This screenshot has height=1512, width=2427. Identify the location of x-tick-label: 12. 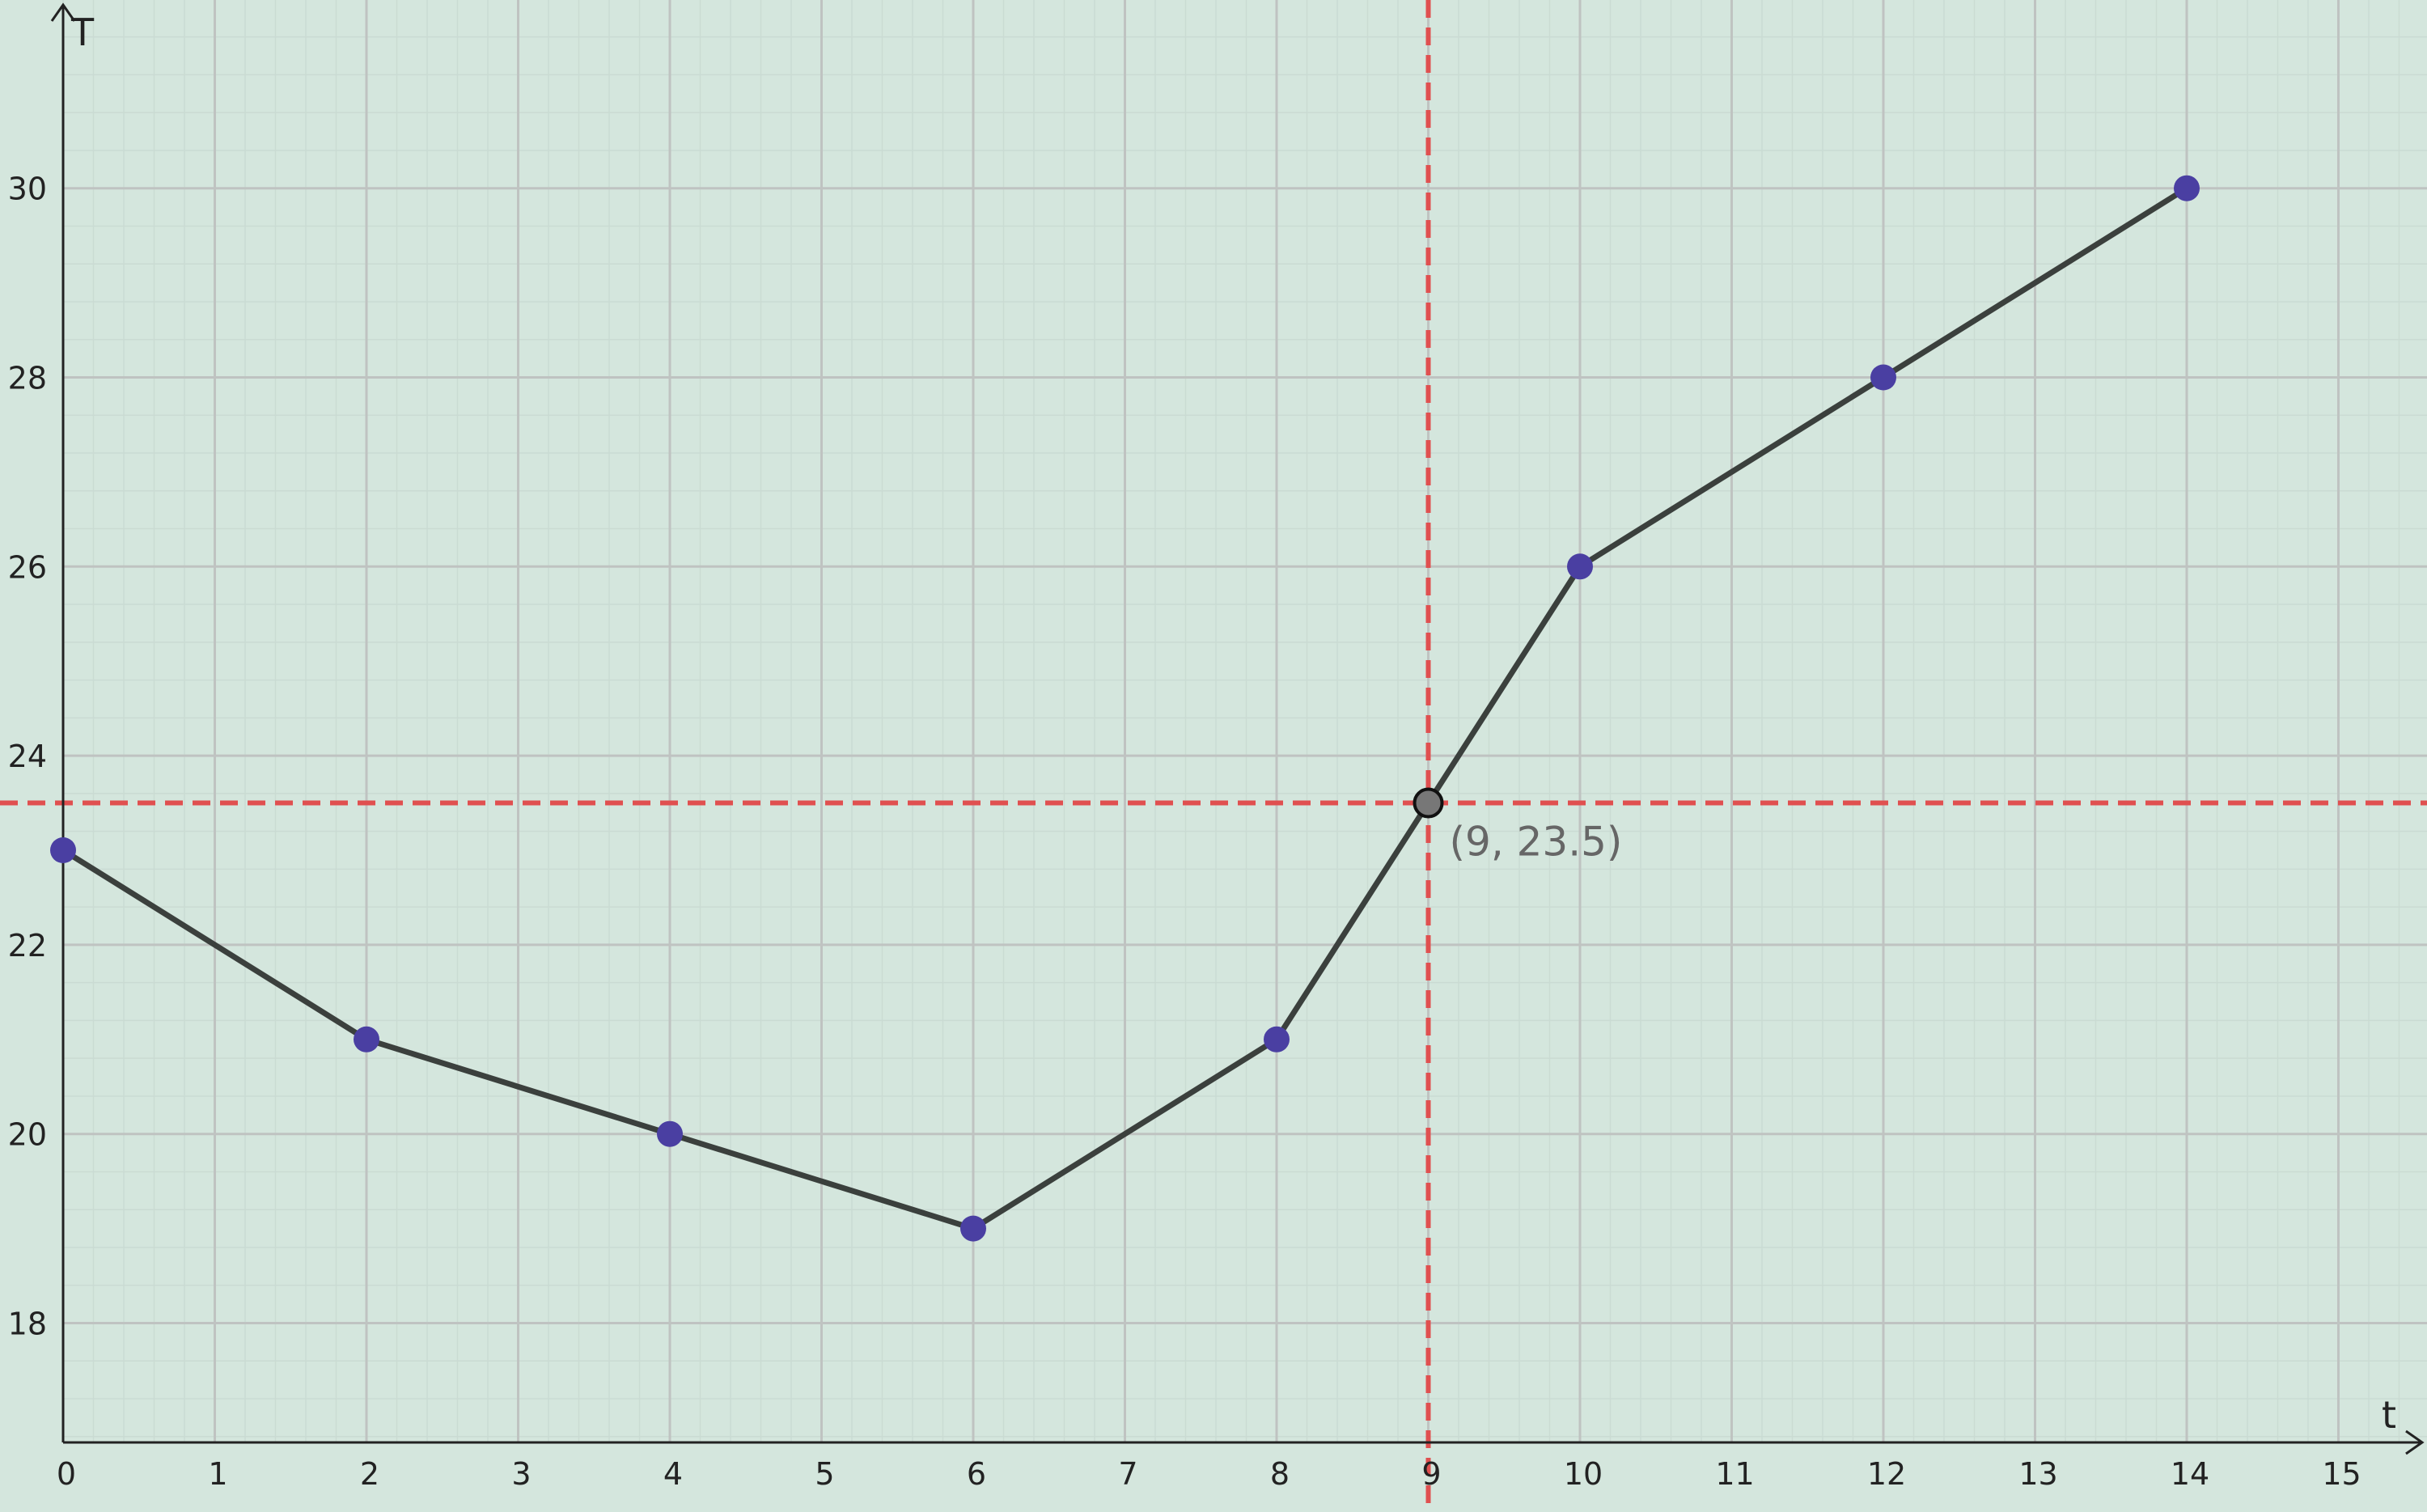
(1887, 1474).